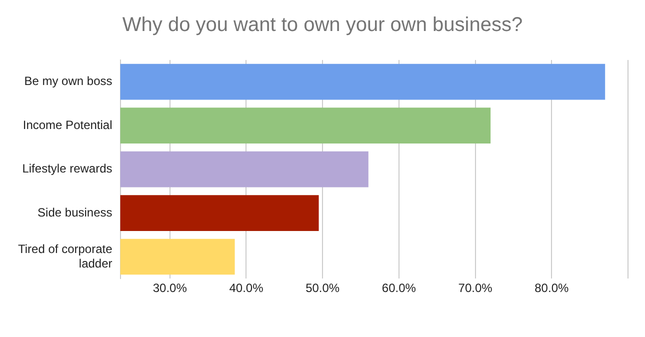 Image resolution: width=645 pixels, height=337 pixels. What do you see at coordinates (551, 288) in the screenshot?
I see `x-tick-label: 80.0%` at bounding box center [551, 288].